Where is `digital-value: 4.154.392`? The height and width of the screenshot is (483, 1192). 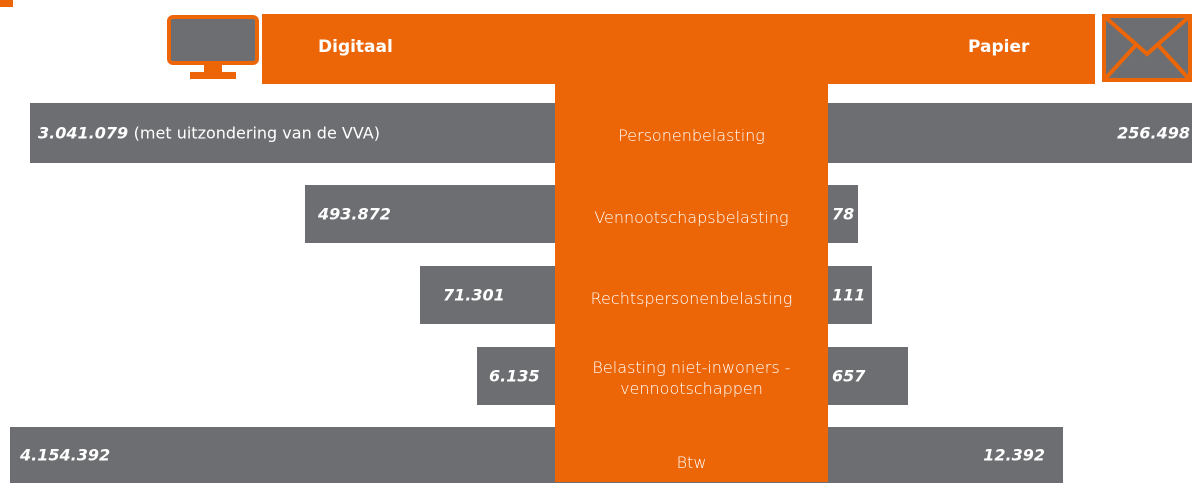 digital-value: 4.154.392 is located at coordinates (65, 455).